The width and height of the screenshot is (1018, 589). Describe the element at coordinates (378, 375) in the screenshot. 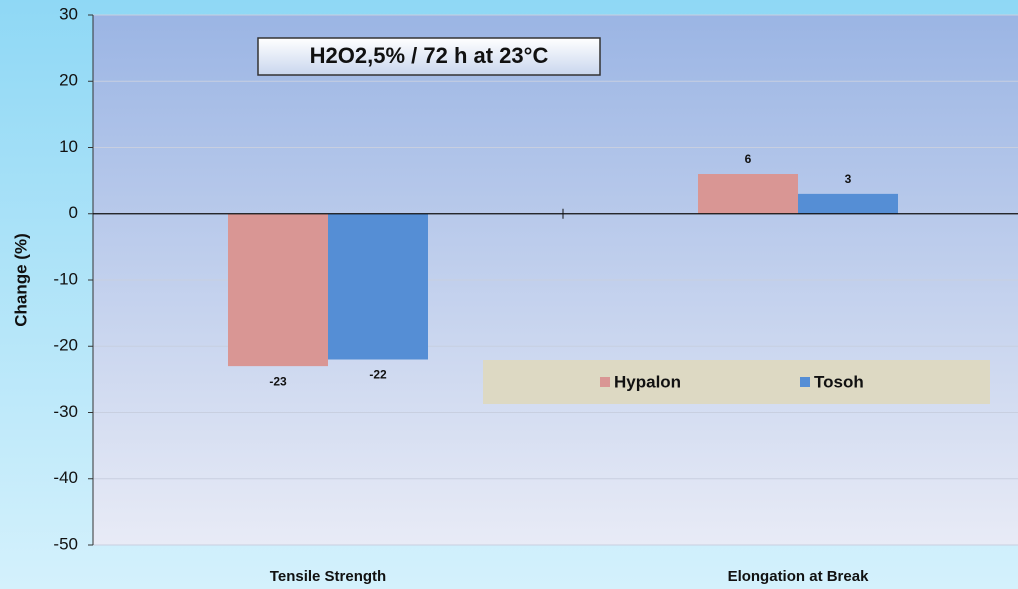

I see `data-label: -22` at that location.